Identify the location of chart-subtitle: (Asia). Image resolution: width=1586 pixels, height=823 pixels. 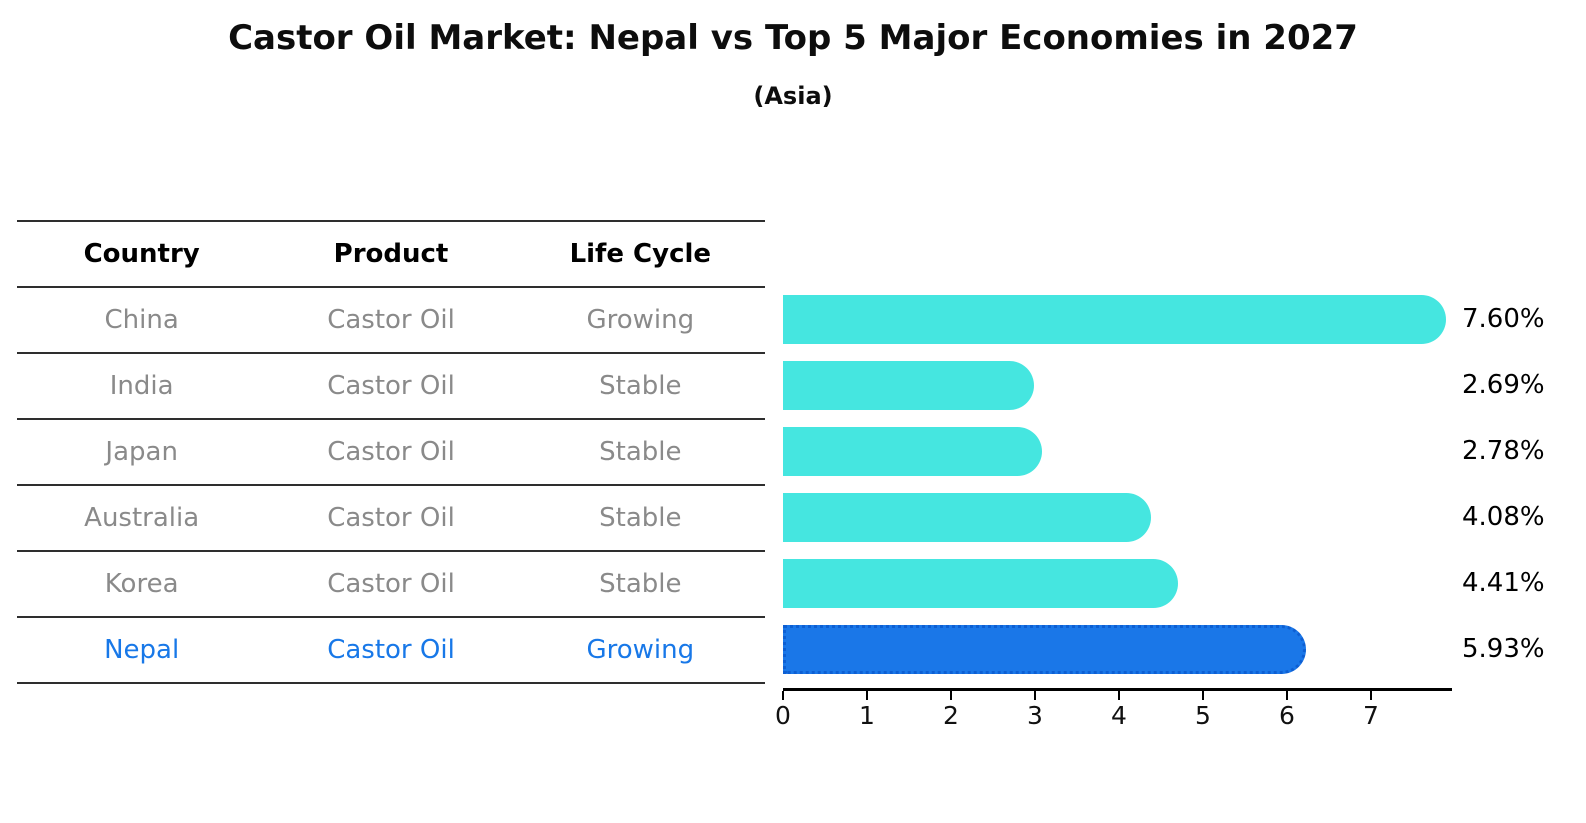
(793, 96).